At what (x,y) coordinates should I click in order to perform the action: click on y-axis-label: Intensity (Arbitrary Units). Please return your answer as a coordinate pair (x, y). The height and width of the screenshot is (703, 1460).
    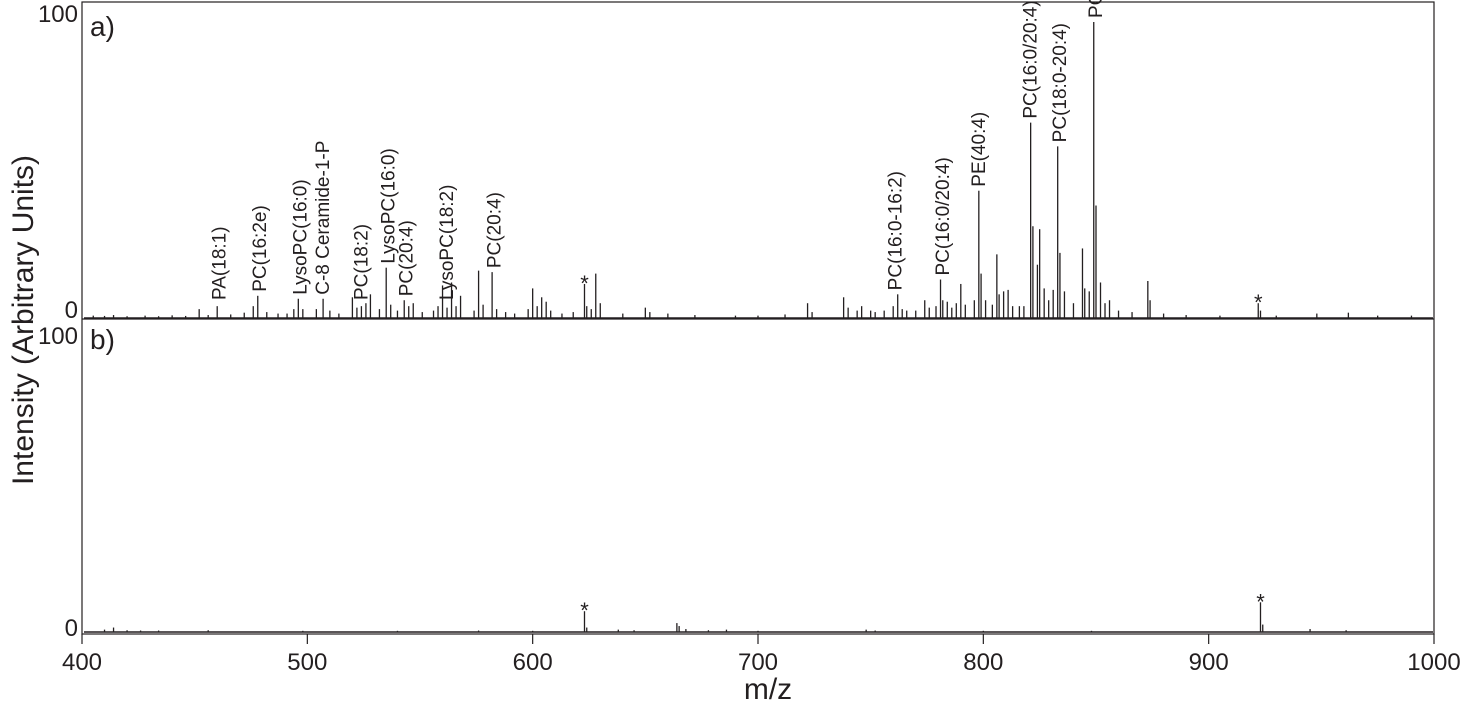
    Looking at the image, I should click on (23, 320).